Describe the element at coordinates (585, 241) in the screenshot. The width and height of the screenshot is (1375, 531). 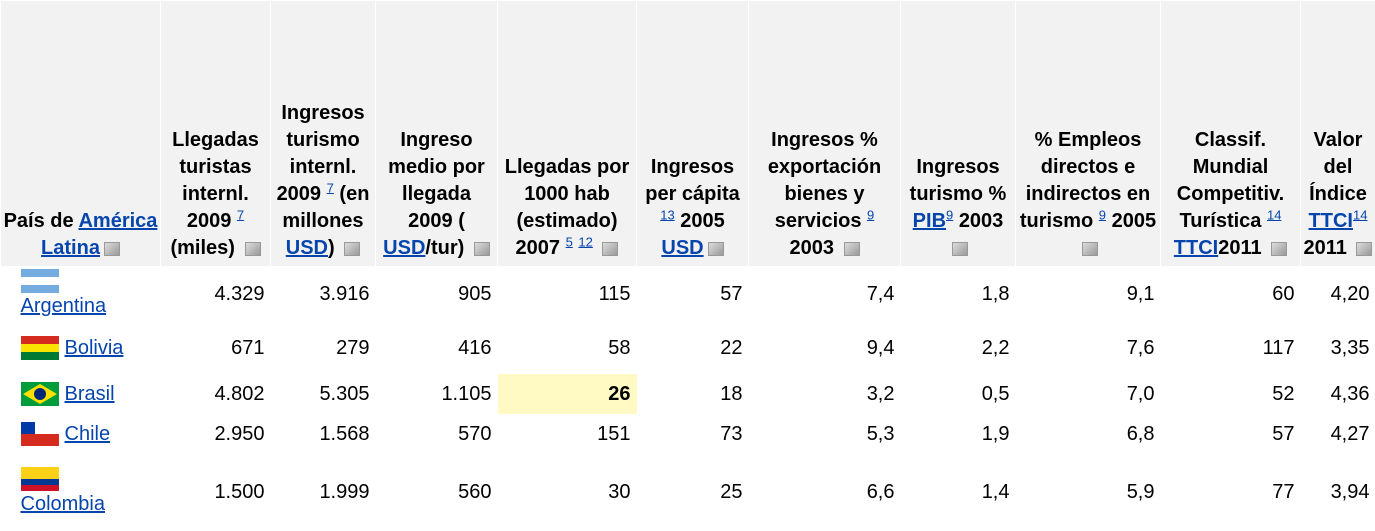
I see `footnote-ref: 12` at that location.